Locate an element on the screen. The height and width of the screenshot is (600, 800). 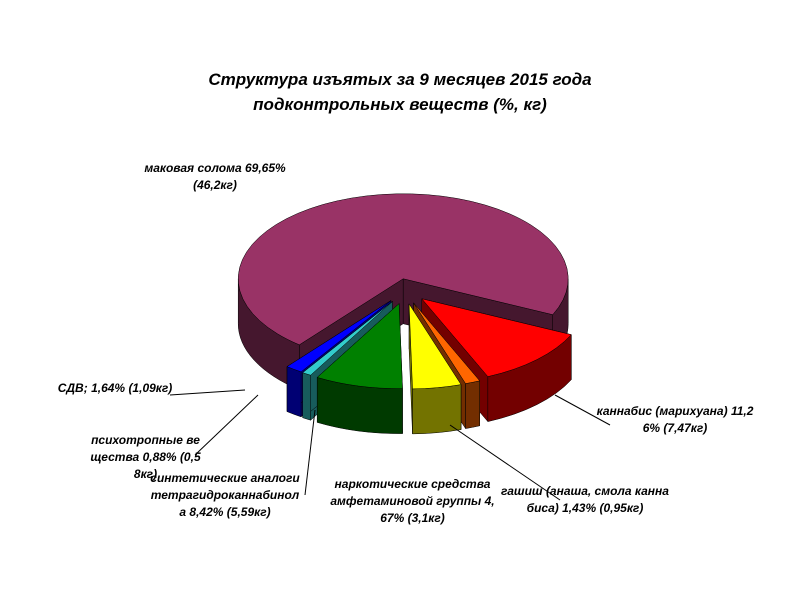
data-label: психотропные вещества 0,88% (0,58кг) is located at coordinates (145, 457).